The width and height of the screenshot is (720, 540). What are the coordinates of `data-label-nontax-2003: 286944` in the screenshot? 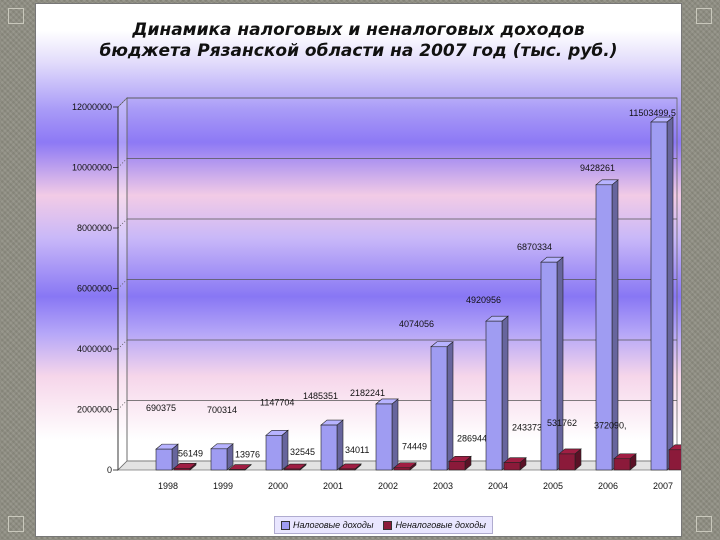 It's located at (472, 438).